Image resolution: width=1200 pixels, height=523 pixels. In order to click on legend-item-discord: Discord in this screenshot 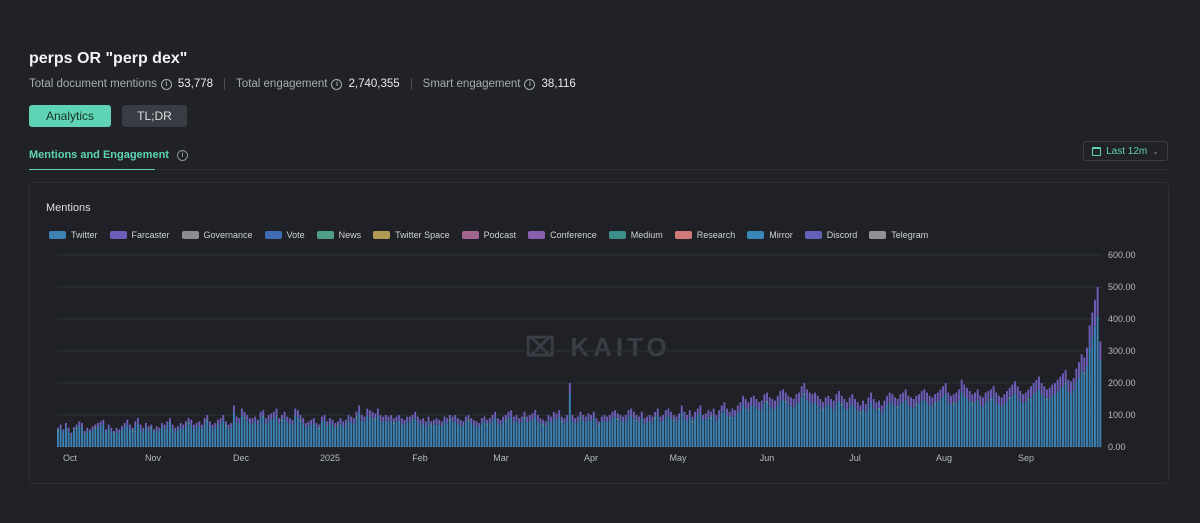, I will do `click(830, 235)`.